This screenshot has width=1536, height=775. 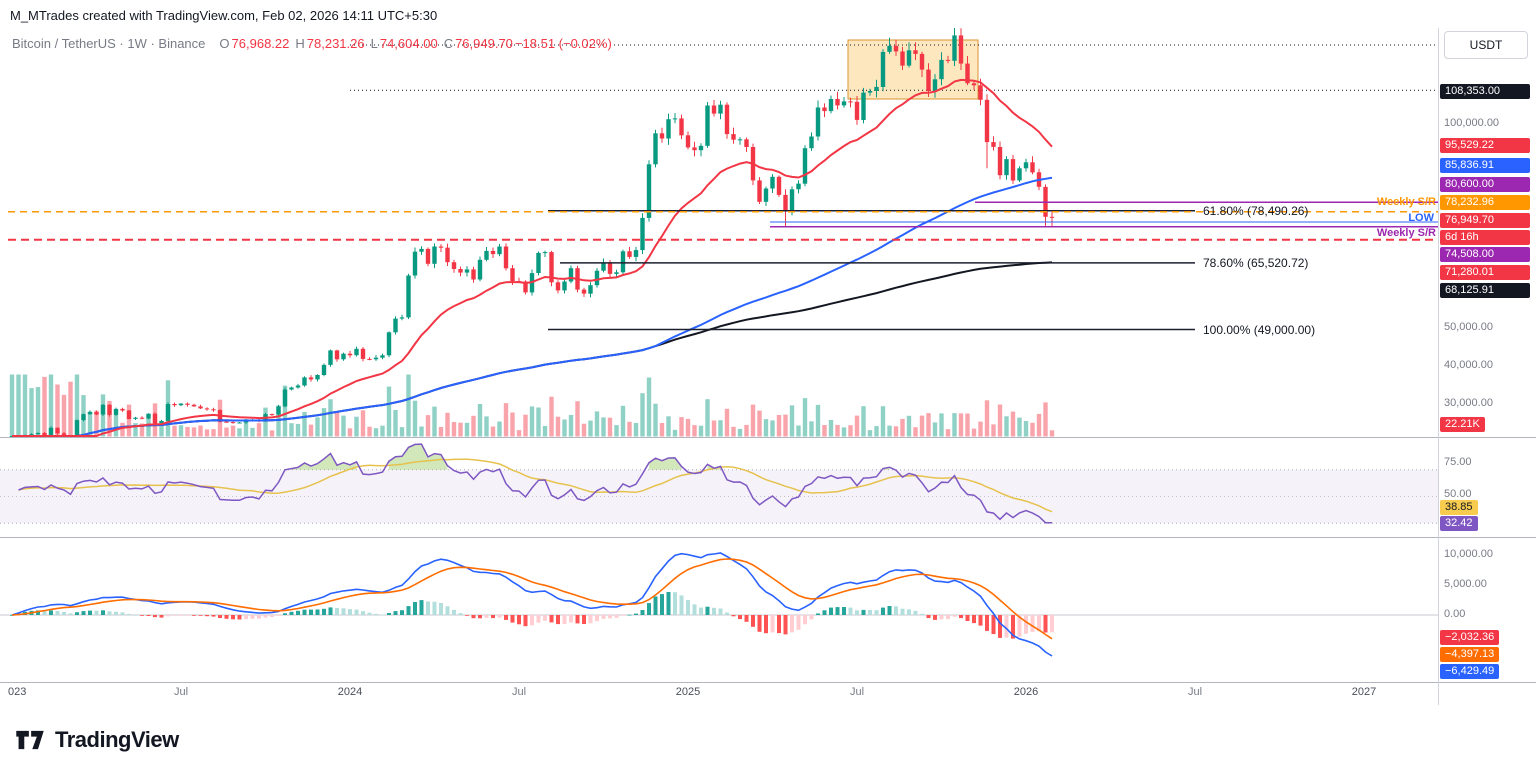 I want to click on macd-tag: −6,429.49, so click(x=1470, y=671).